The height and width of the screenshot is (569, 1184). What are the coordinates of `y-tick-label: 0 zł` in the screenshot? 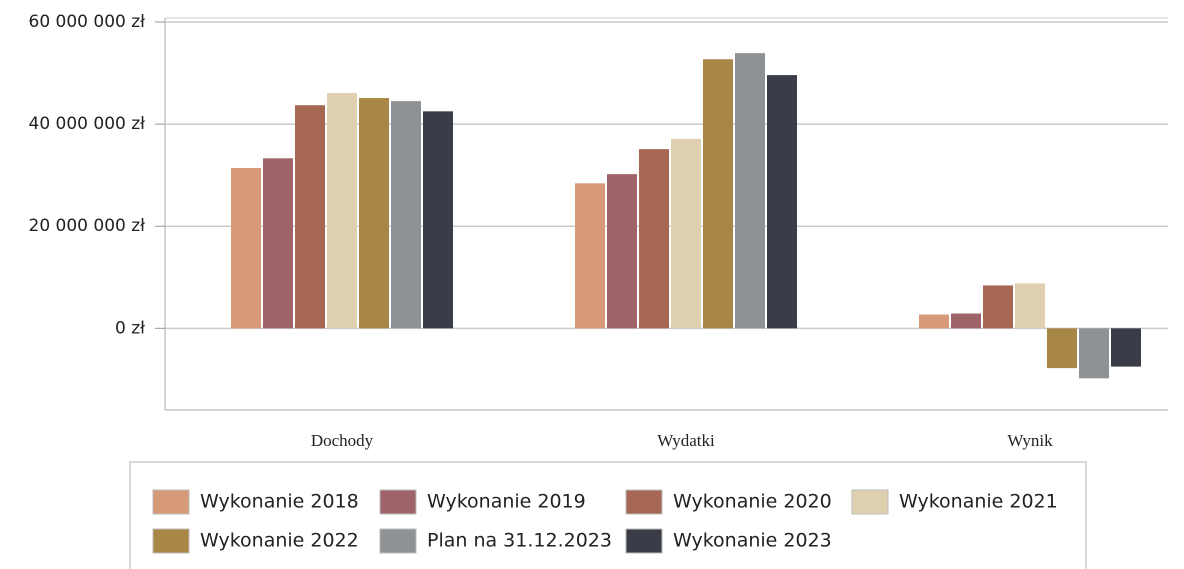 It's located at (130, 328).